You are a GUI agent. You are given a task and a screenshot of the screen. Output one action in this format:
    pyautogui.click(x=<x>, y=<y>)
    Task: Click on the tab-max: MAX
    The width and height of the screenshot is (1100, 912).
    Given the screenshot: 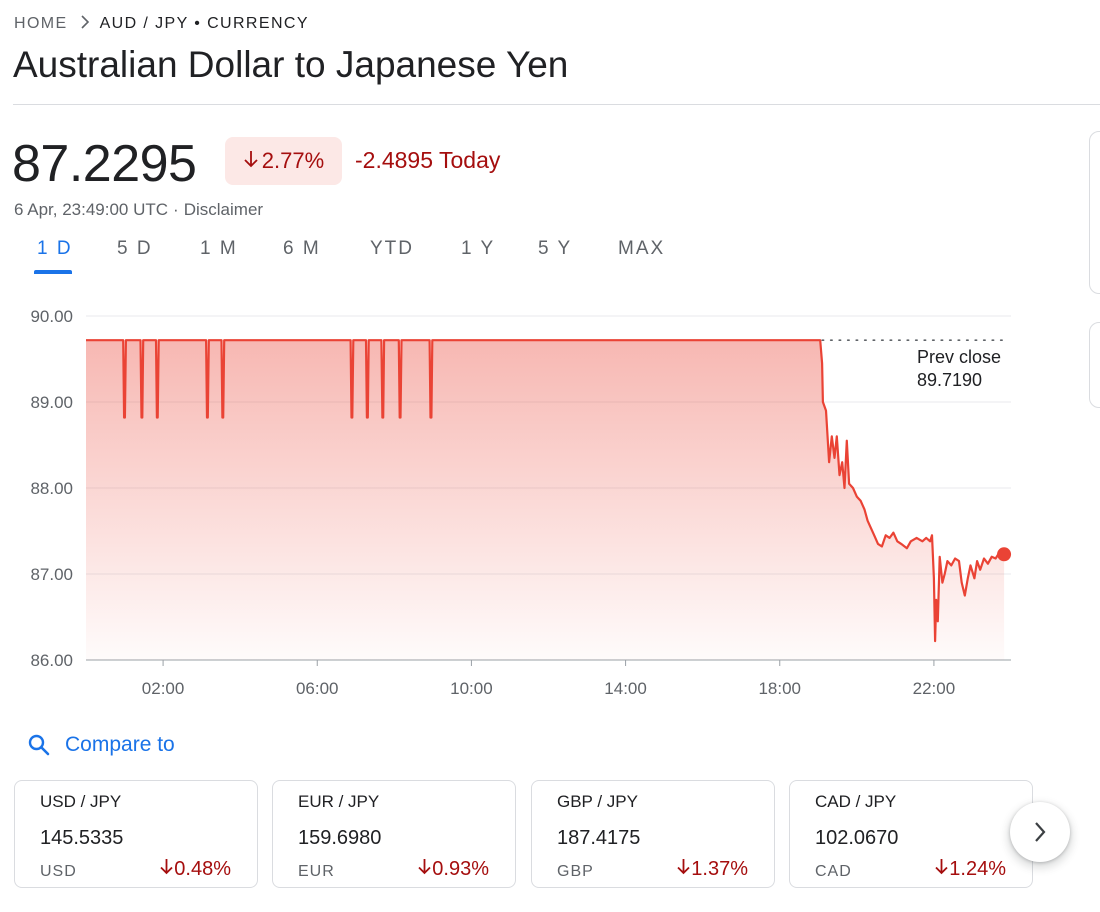 What is the action you would take?
    pyautogui.click(x=642, y=248)
    